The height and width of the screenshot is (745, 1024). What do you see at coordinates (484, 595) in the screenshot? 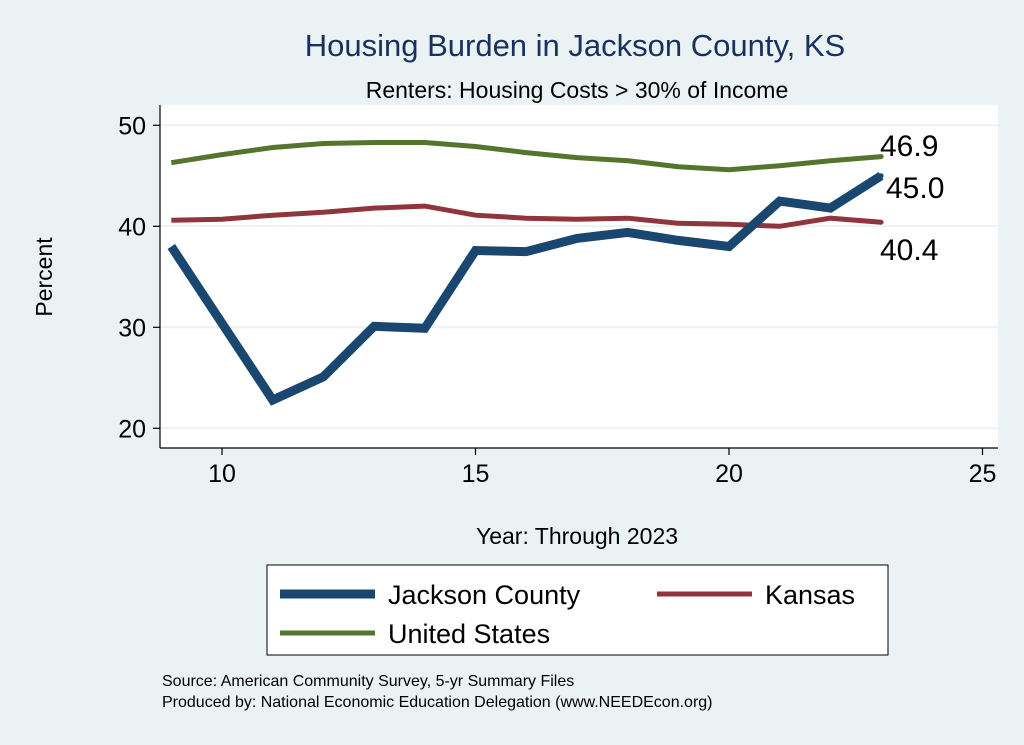
I see `legend-label-jackson-county: Jackson County` at bounding box center [484, 595].